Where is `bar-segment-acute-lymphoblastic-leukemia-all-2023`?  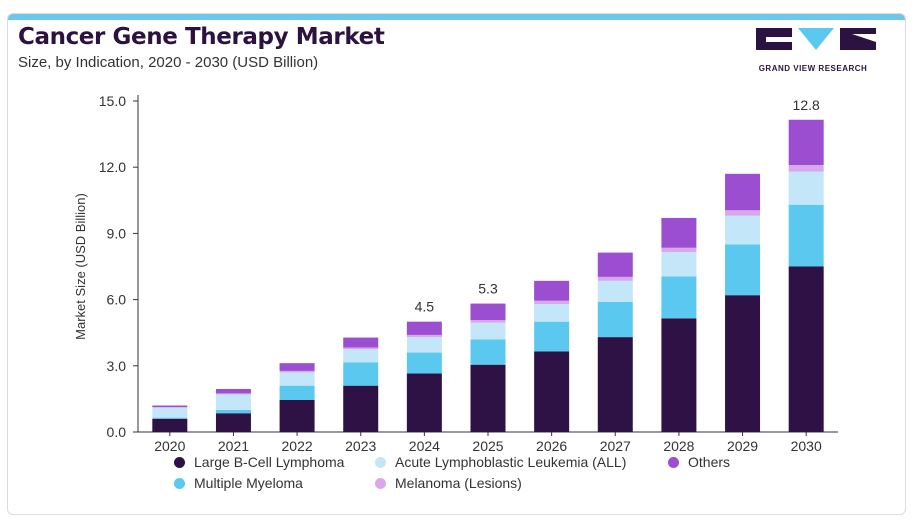 bar-segment-acute-lymphoblastic-leukemia-all-2023 is located at coordinates (361, 356).